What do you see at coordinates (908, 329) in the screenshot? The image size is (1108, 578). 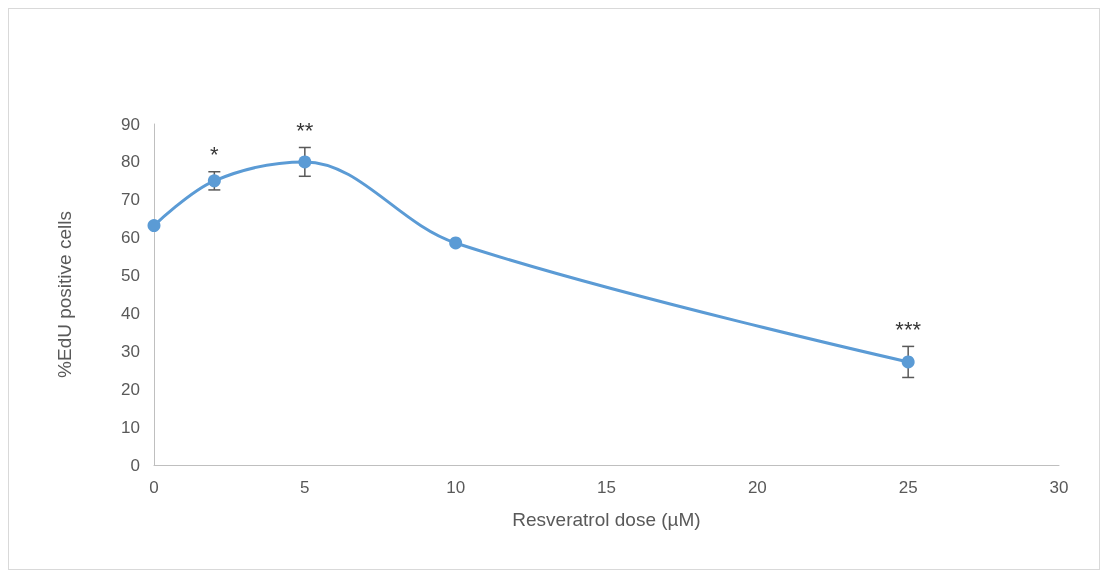 I see `annotation: ***` at bounding box center [908, 329].